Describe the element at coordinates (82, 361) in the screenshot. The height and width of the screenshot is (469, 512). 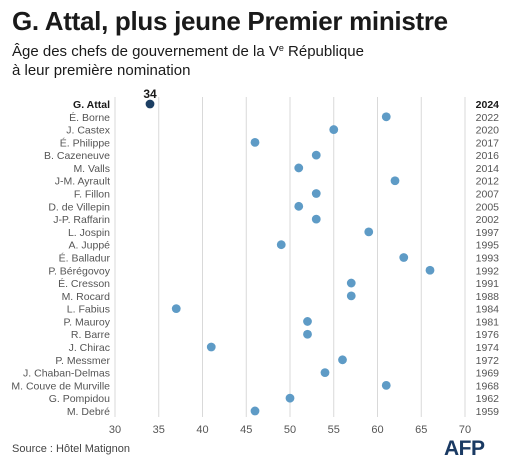
I see `row-name-label: P. Messmer` at that location.